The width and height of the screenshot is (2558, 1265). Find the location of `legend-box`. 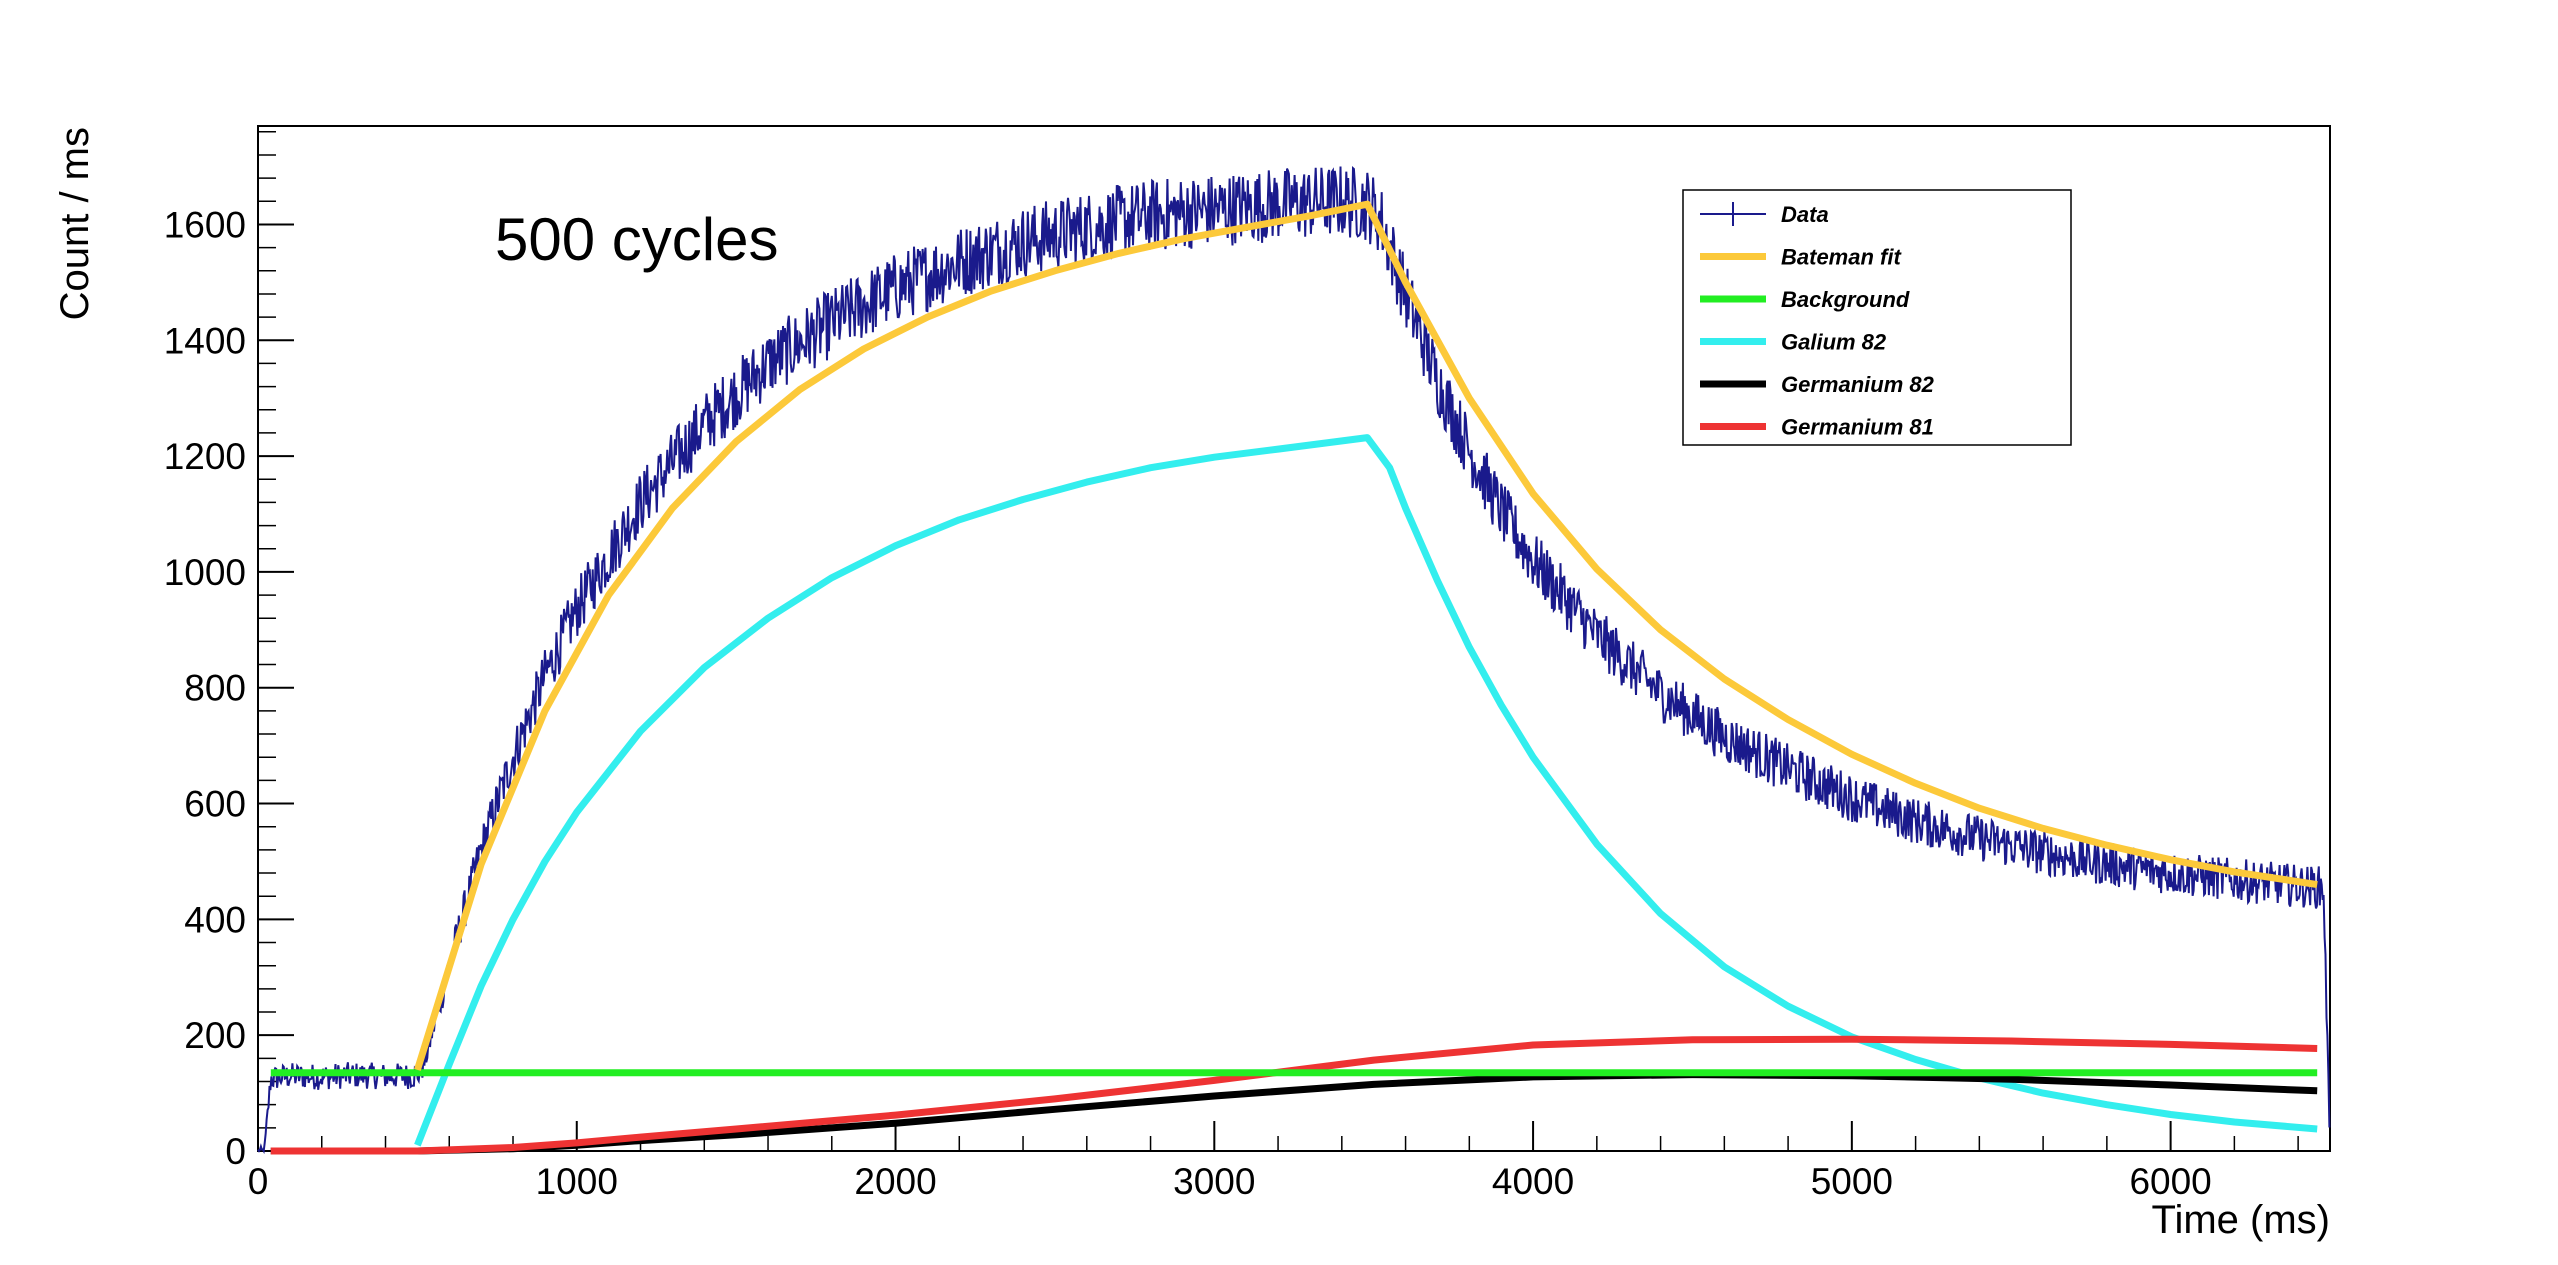

legend-box is located at coordinates (1877, 317).